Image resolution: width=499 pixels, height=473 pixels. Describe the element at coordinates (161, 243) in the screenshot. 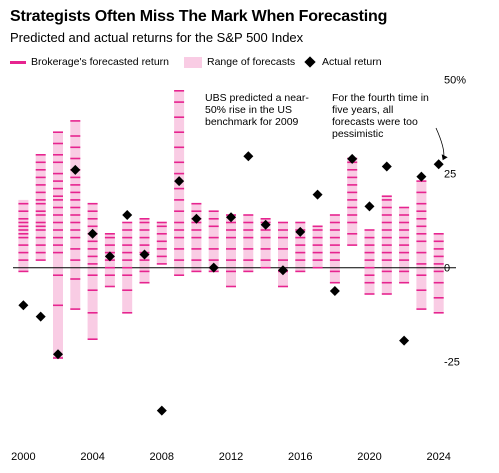

I see `forecast-range-bar-2008` at that location.